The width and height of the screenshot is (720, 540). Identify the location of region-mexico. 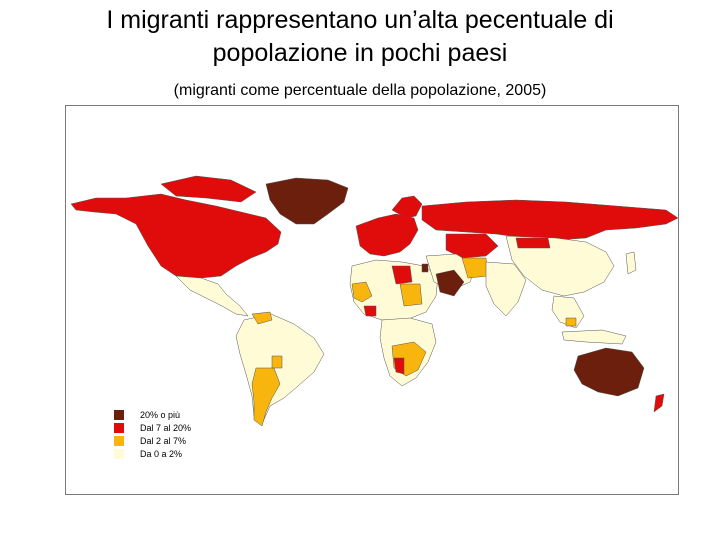
(212, 296).